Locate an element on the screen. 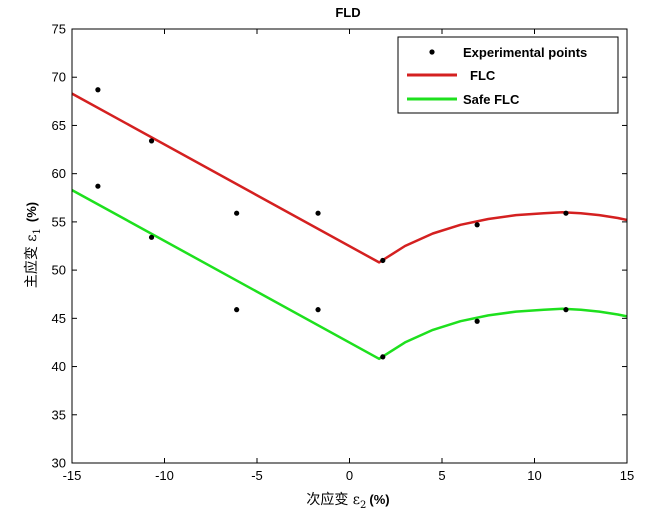 The height and width of the screenshot is (520, 670). y-axis-label-subscript: 1 is located at coordinates (37, 231).